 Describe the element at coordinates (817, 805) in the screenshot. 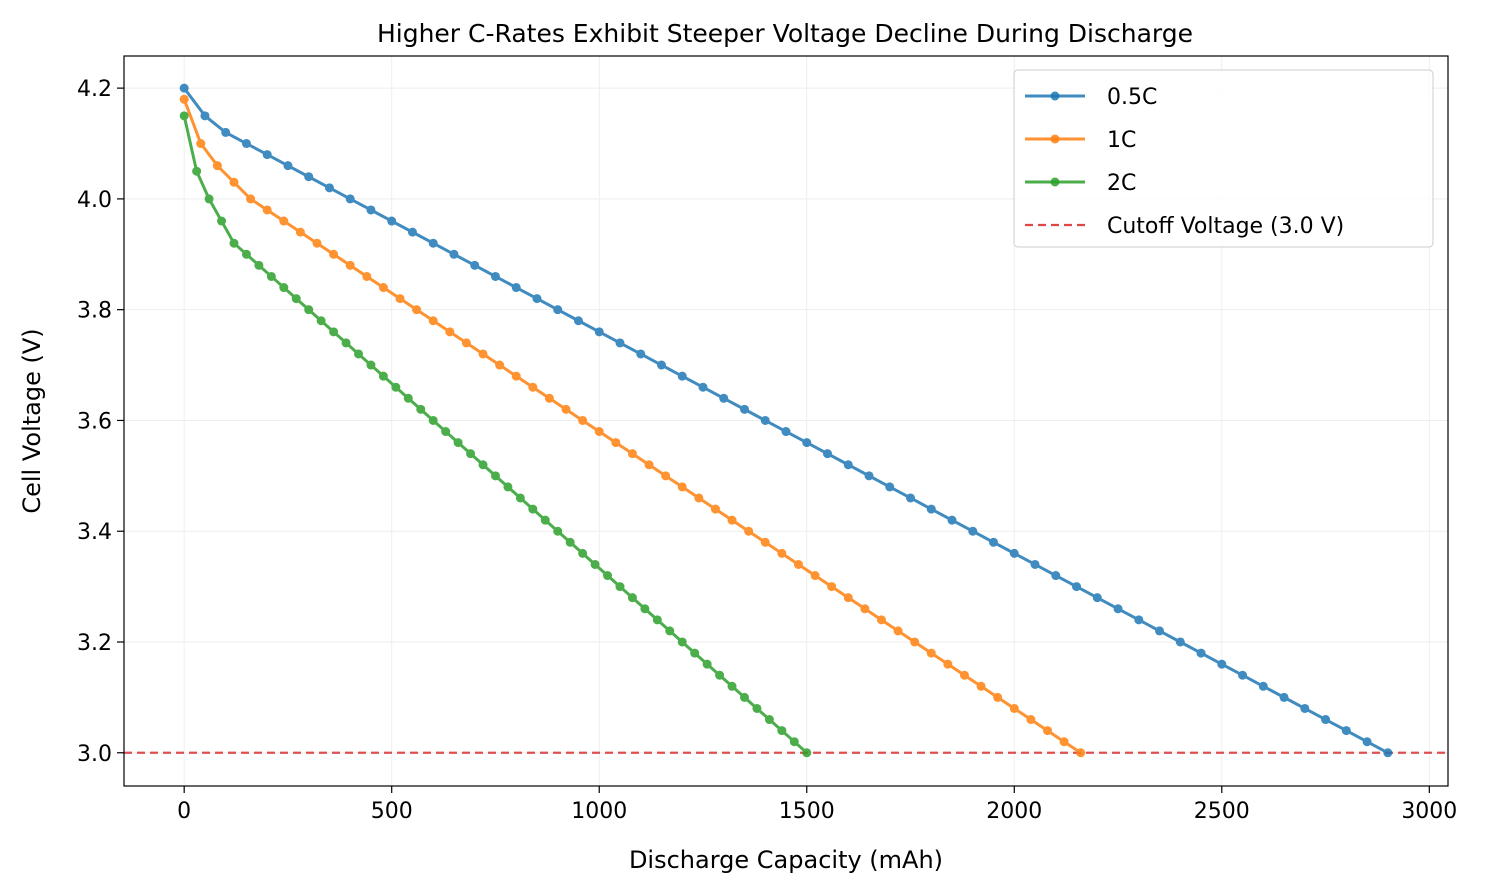

I see `x-axis: 0 500 1000 1500 2000 2500 3000` at that location.